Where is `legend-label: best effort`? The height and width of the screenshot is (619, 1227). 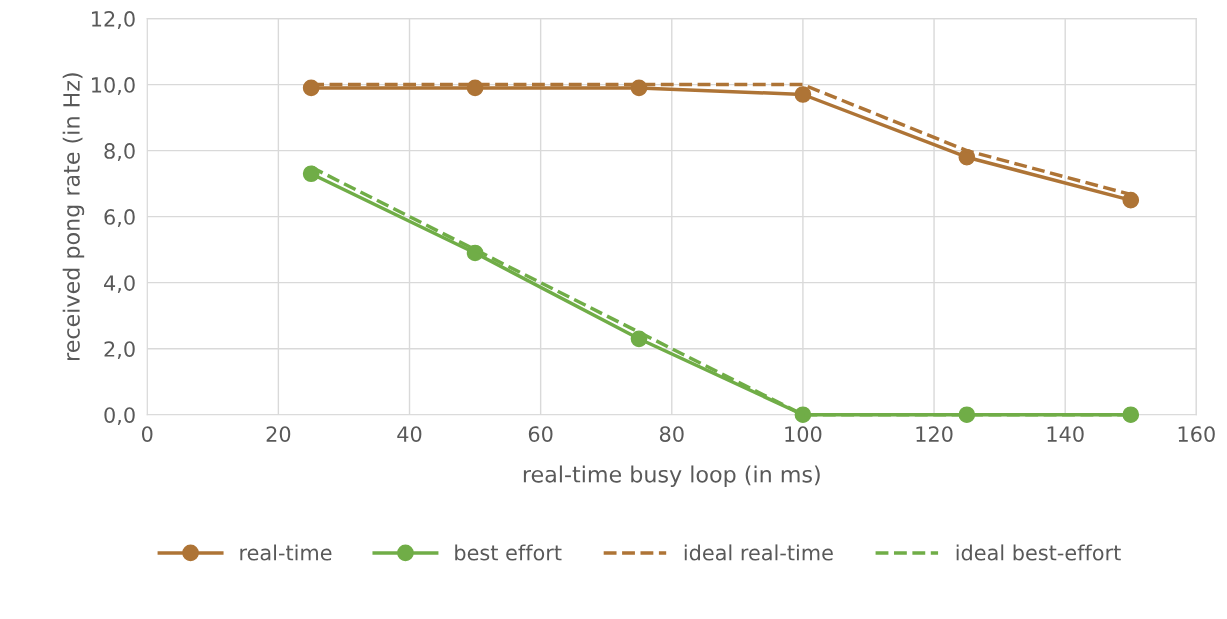
legend-label: best effort is located at coordinates (508, 552).